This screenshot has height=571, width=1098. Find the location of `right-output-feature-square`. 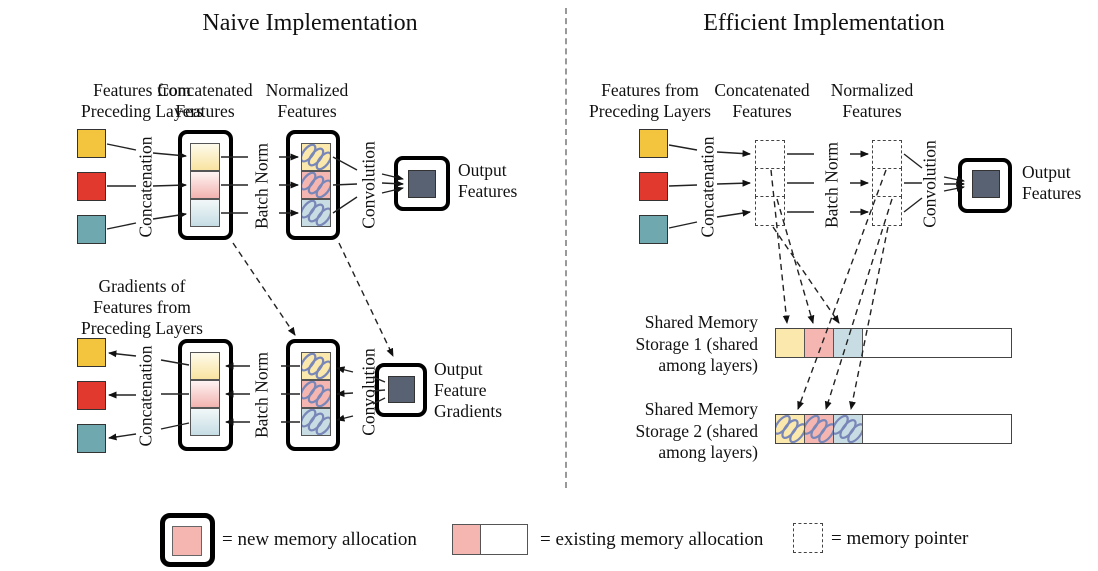

right-output-feature-square is located at coordinates (986, 184).